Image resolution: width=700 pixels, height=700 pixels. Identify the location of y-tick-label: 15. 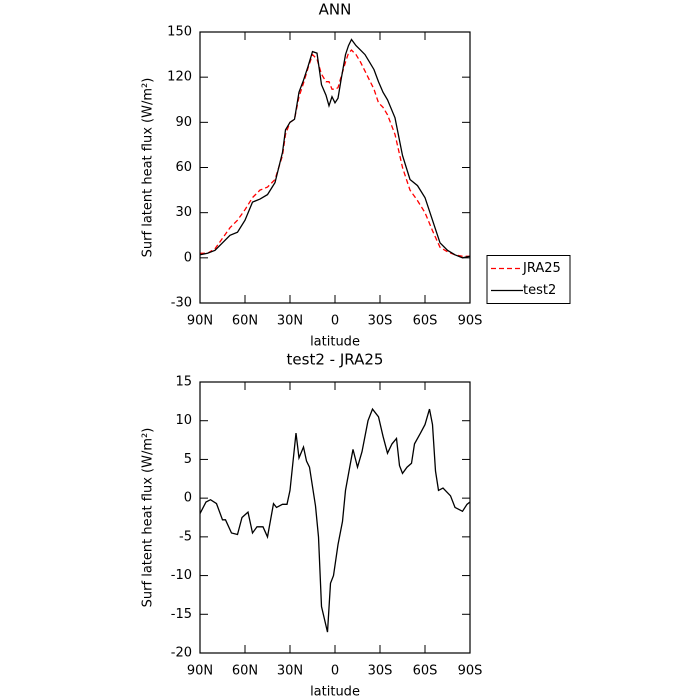
(183, 382).